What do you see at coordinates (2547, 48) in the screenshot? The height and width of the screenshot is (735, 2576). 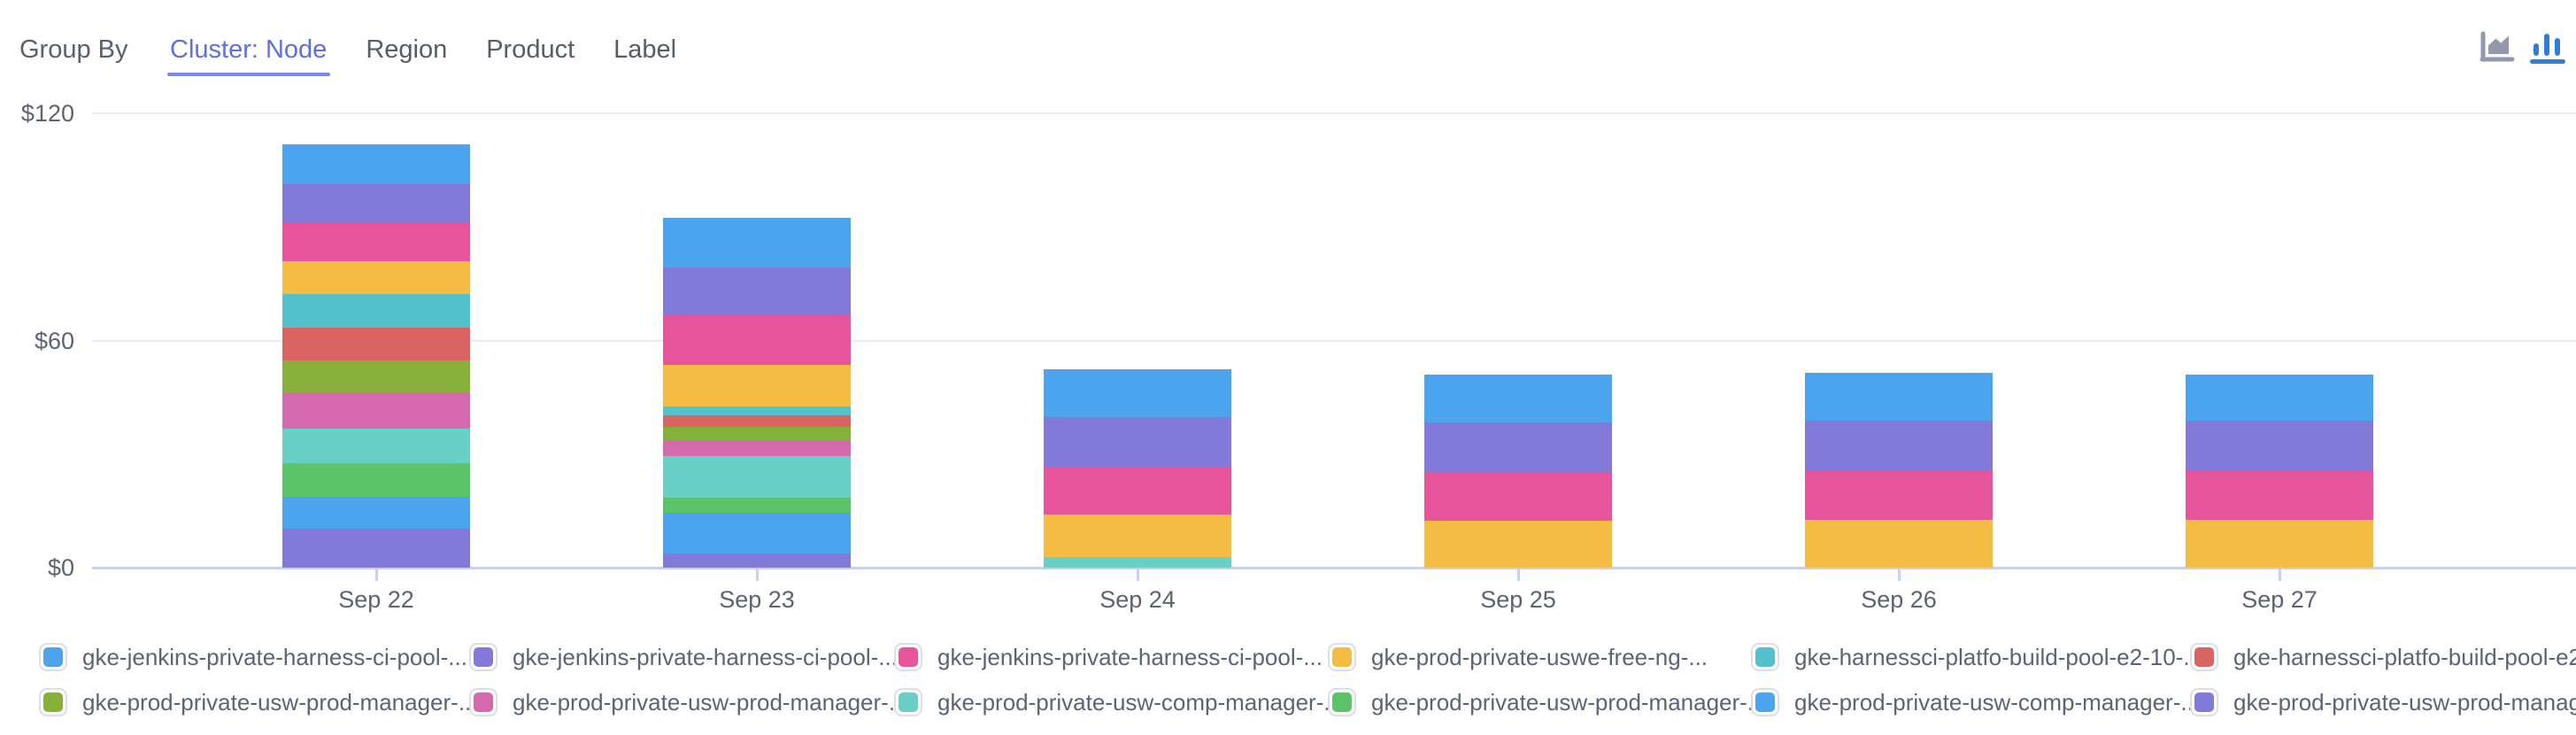 I see `bar-chart-icon` at bounding box center [2547, 48].